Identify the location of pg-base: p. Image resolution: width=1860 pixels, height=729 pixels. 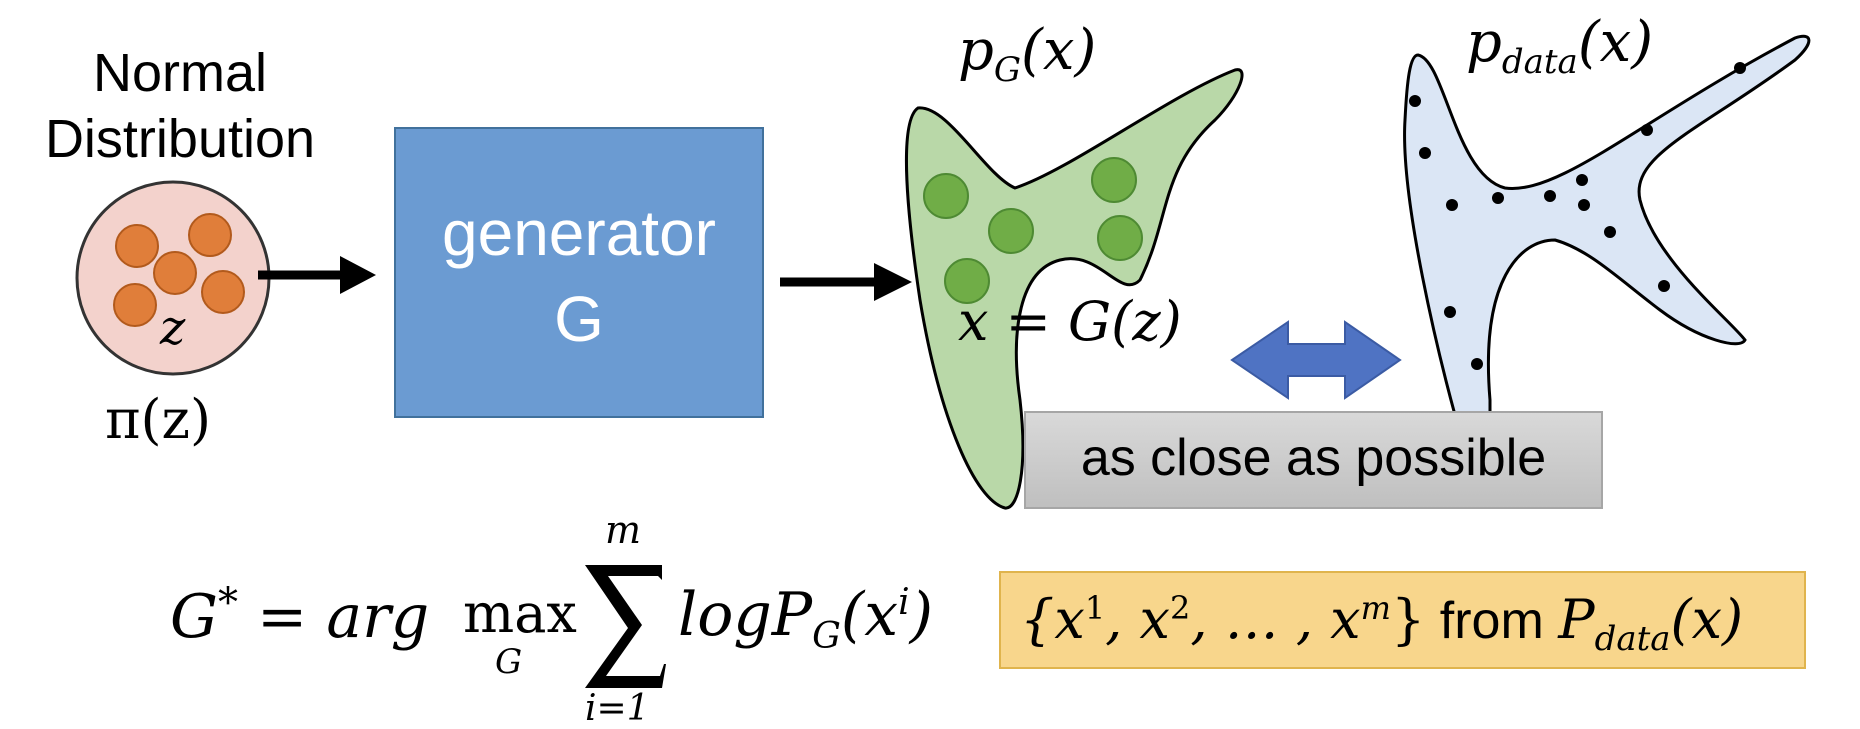
(976, 50).